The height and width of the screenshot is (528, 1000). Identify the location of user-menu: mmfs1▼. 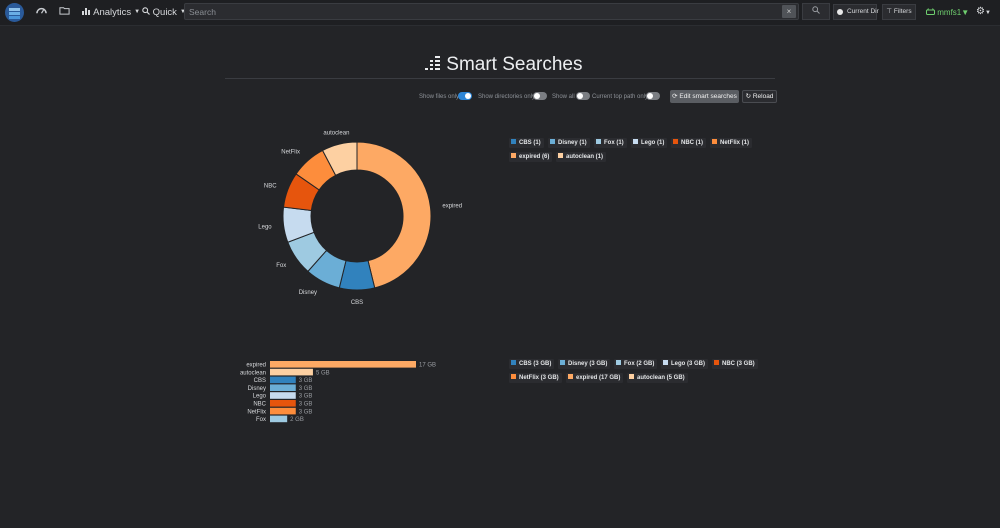
(947, 12).